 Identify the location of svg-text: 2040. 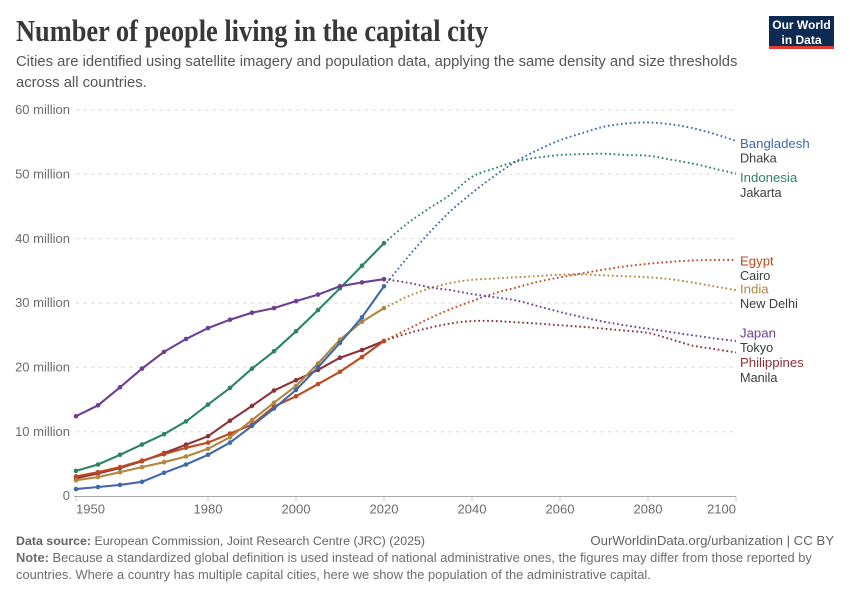
(472, 509).